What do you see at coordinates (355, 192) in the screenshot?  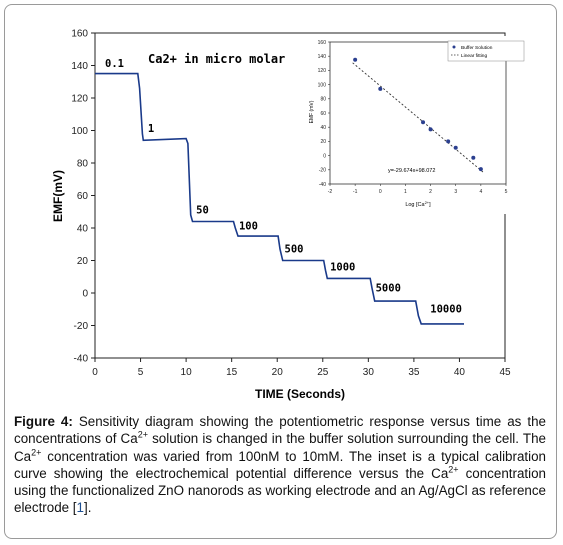 I see `inset-x-tick-label: -1` at bounding box center [355, 192].